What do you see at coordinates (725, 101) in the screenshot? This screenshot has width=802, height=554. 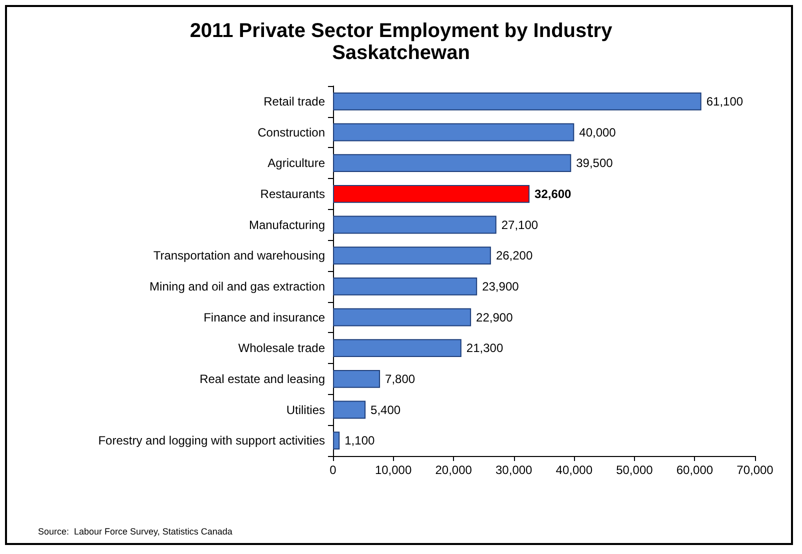 I see `data-label: 61,100` at bounding box center [725, 101].